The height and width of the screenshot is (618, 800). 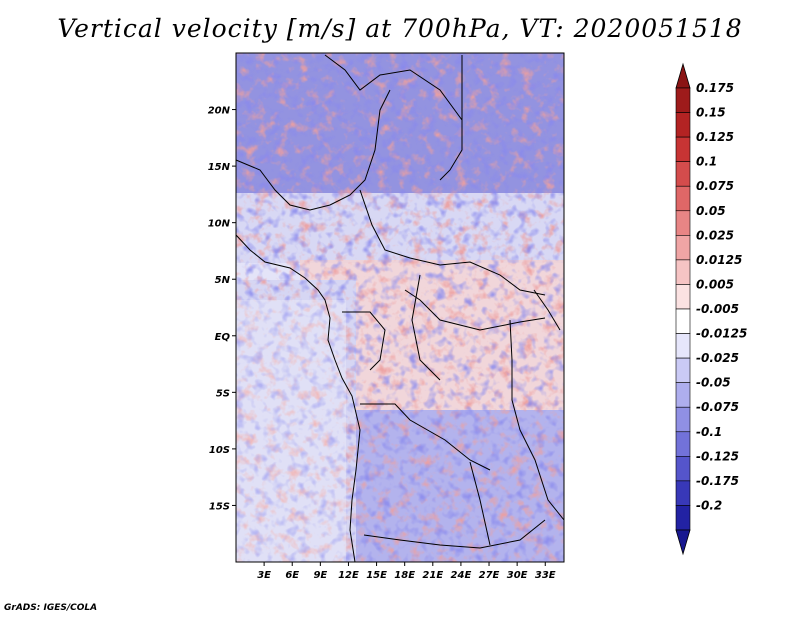 I want to click on colorbar-label: -0.0125, so click(x=721, y=334).